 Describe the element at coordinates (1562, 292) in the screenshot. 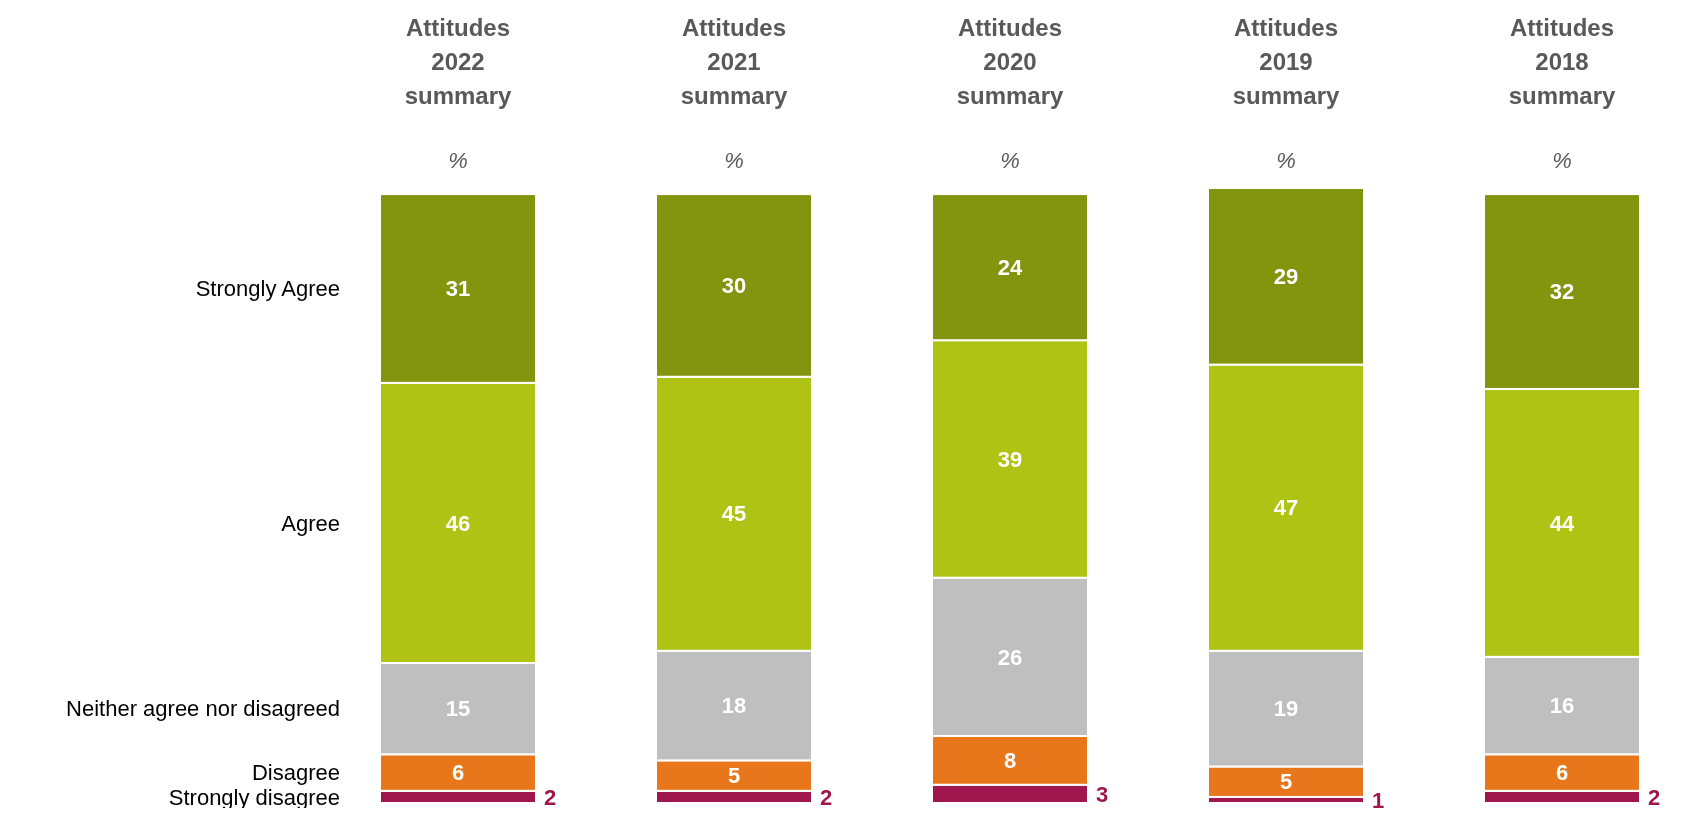

I see `data-label: 32` at that location.